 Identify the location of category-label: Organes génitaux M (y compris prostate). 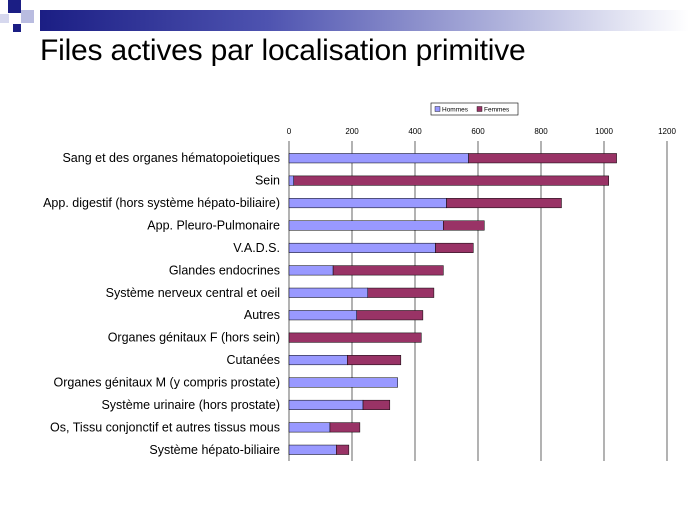
(167, 383).